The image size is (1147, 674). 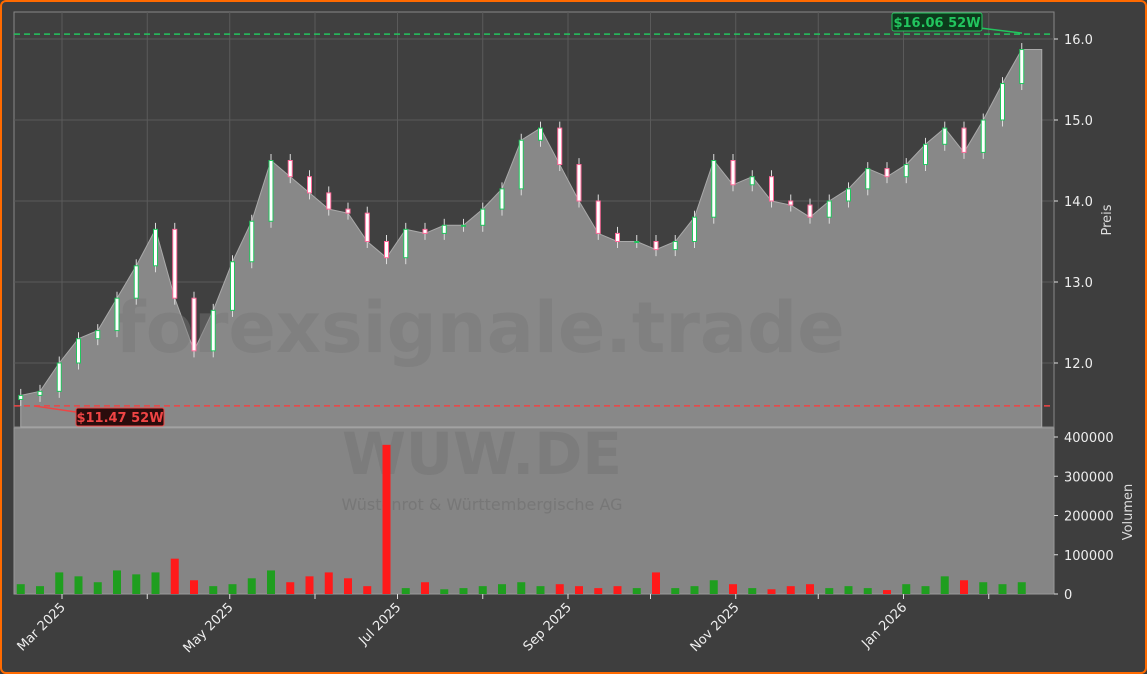 What do you see at coordinates (481, 504) in the screenshot?
I see `watermark-company: Wüstenrot & Württembergische AG` at bounding box center [481, 504].